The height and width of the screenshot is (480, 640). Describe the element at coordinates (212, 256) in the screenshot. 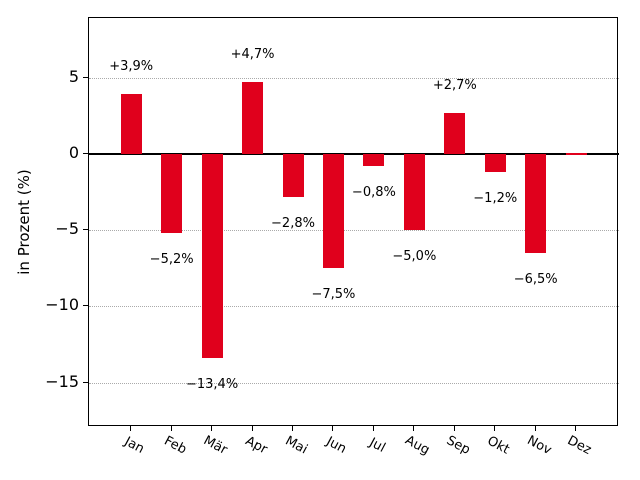

I see `bar-Mär` at that location.